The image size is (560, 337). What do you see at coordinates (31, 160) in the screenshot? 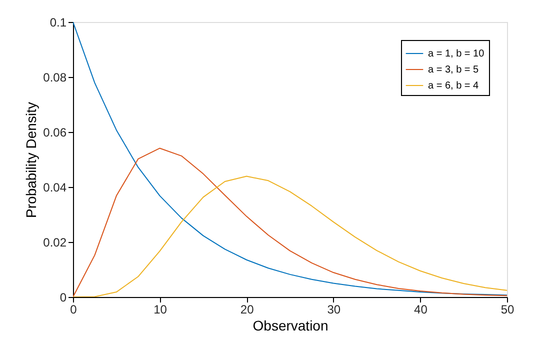
I see `y-axis-title: Probability Density` at bounding box center [31, 160].